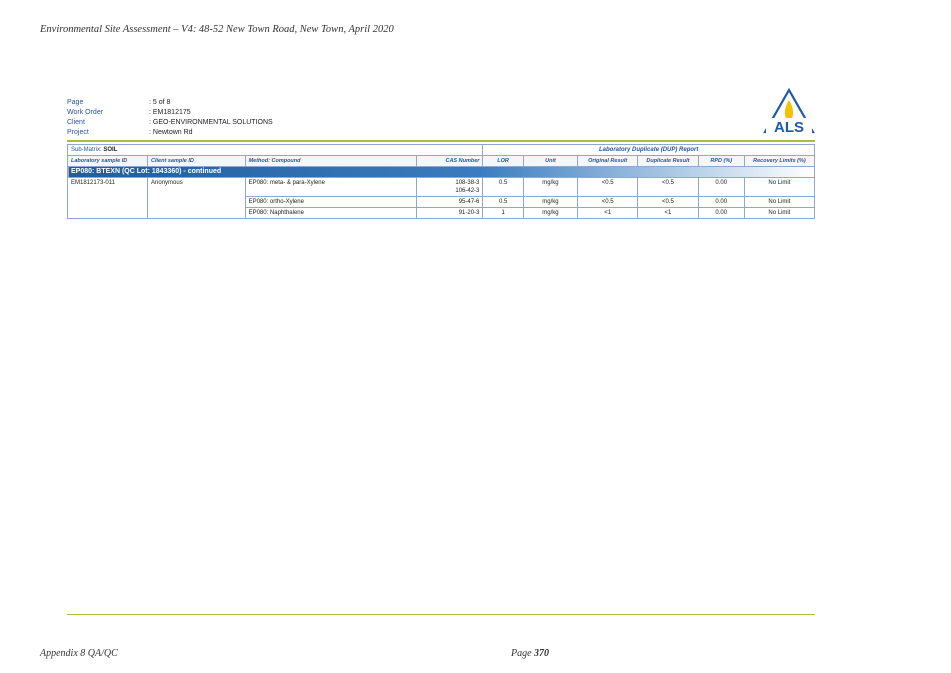 The image size is (951, 673). I want to click on meta-value: : Newtown Rd, so click(171, 132).